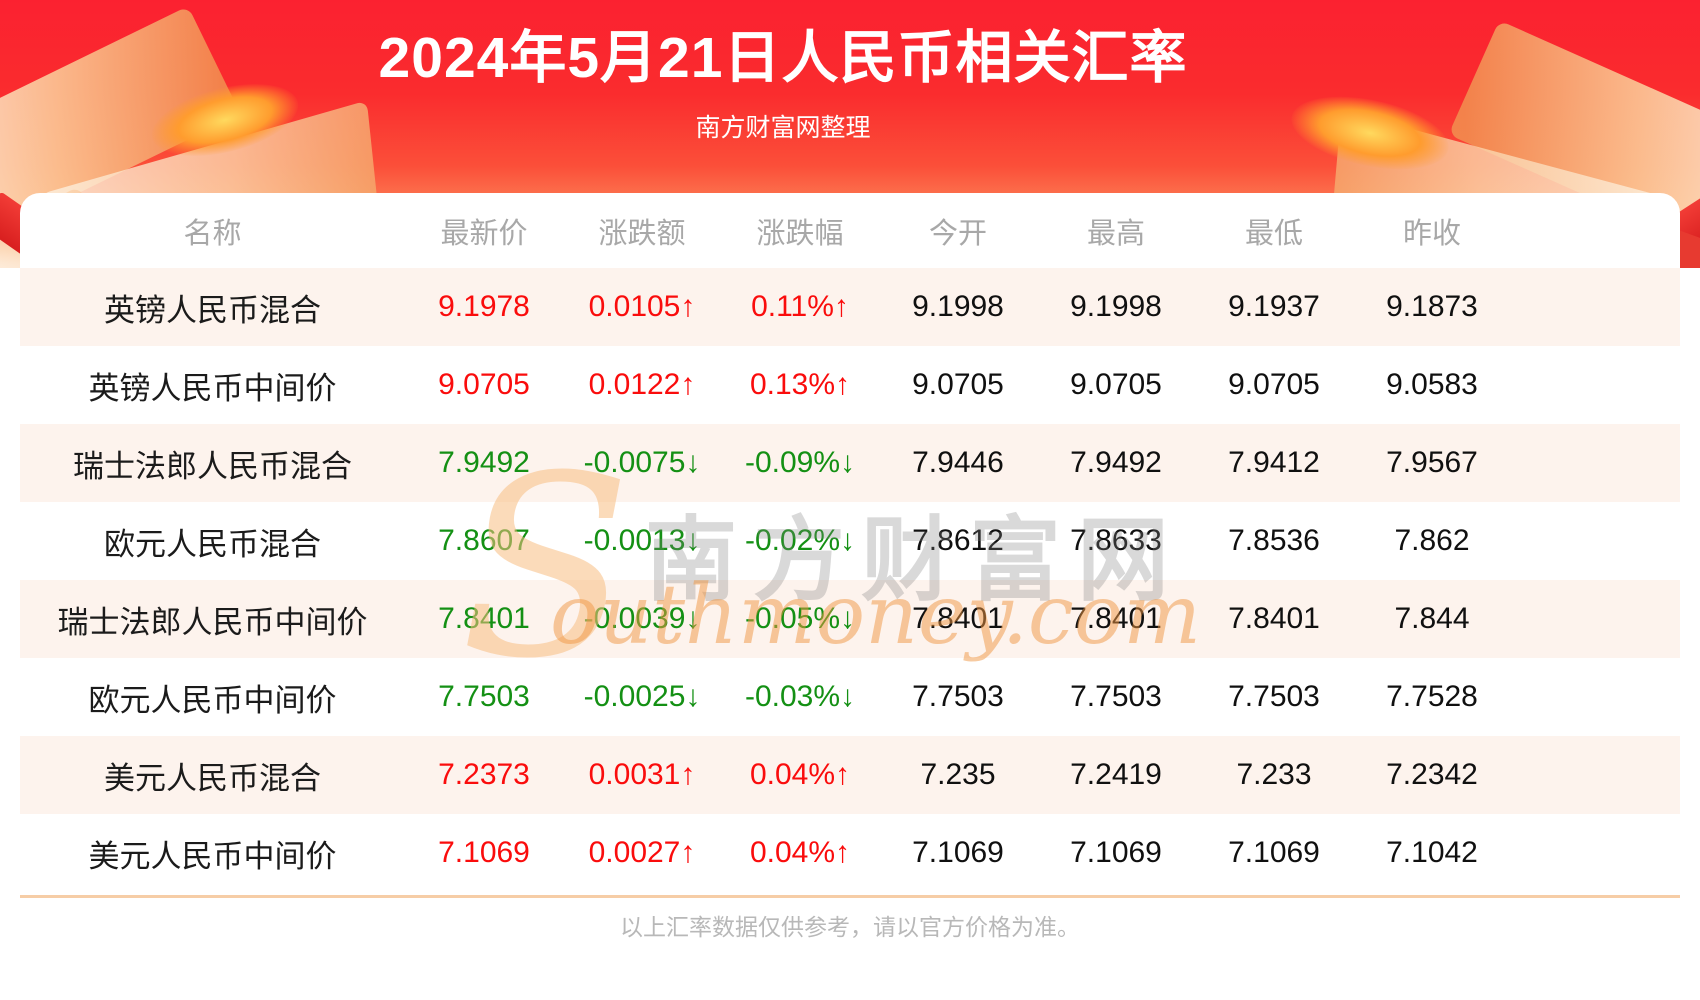 Image resolution: width=1700 pixels, height=1000 pixels. I want to click on low-cell: 7.9412, so click(1274, 462).